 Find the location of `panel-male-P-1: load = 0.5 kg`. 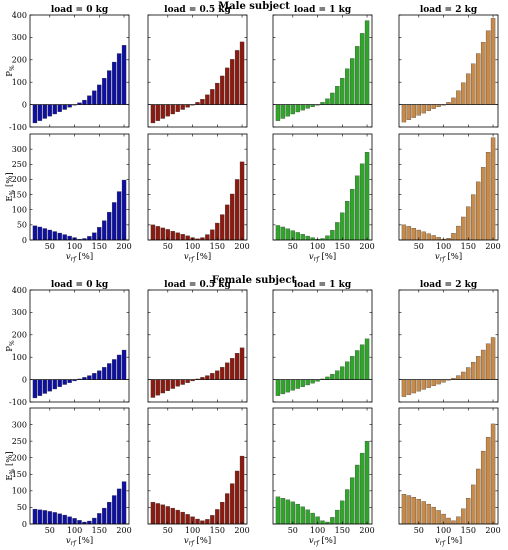

panel-male-P-1: load = 0.5 kg is located at coordinates (197, 66).